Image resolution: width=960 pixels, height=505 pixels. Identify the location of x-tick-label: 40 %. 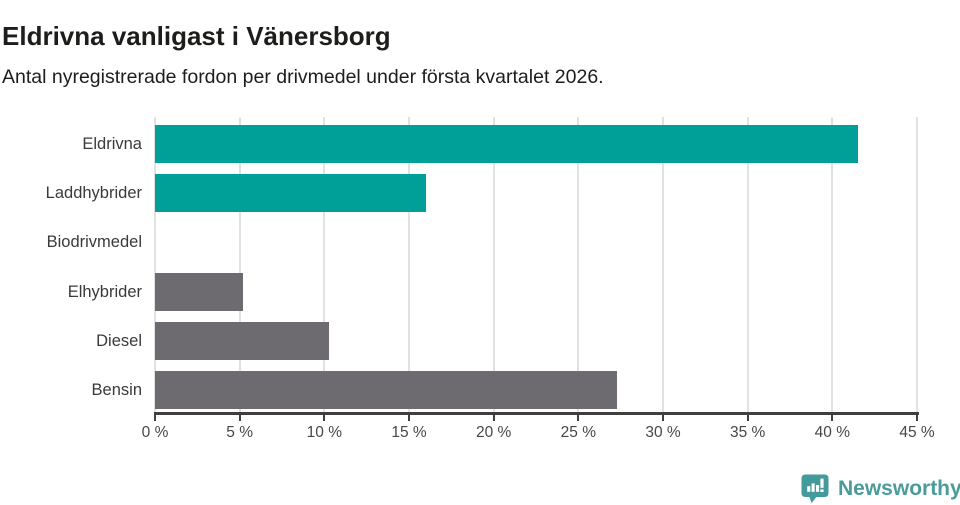
(832, 432).